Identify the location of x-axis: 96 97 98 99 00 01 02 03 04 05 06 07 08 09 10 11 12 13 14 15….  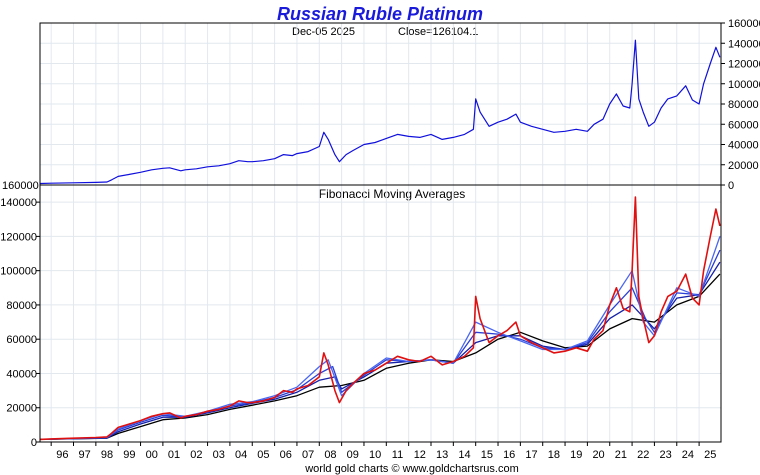
(383, 451).